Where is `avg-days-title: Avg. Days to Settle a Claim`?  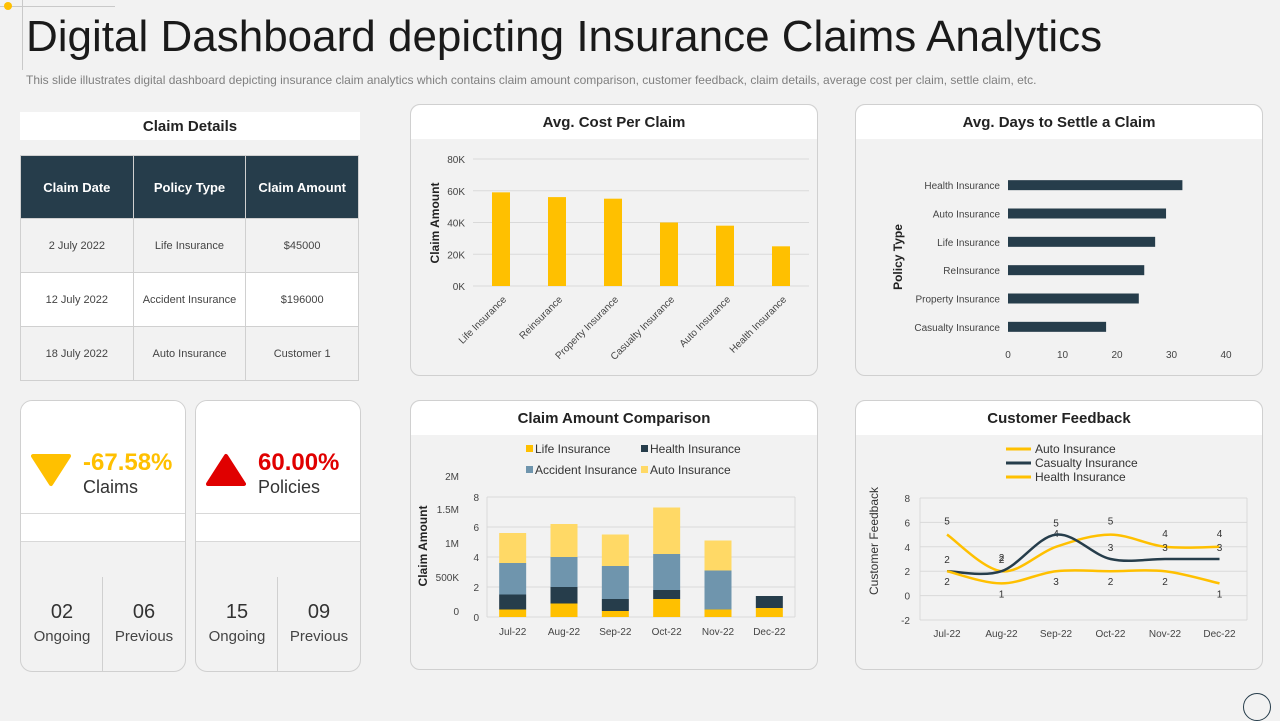
avg-days-title: Avg. Days to Settle a Claim is located at coordinates (1059, 122).